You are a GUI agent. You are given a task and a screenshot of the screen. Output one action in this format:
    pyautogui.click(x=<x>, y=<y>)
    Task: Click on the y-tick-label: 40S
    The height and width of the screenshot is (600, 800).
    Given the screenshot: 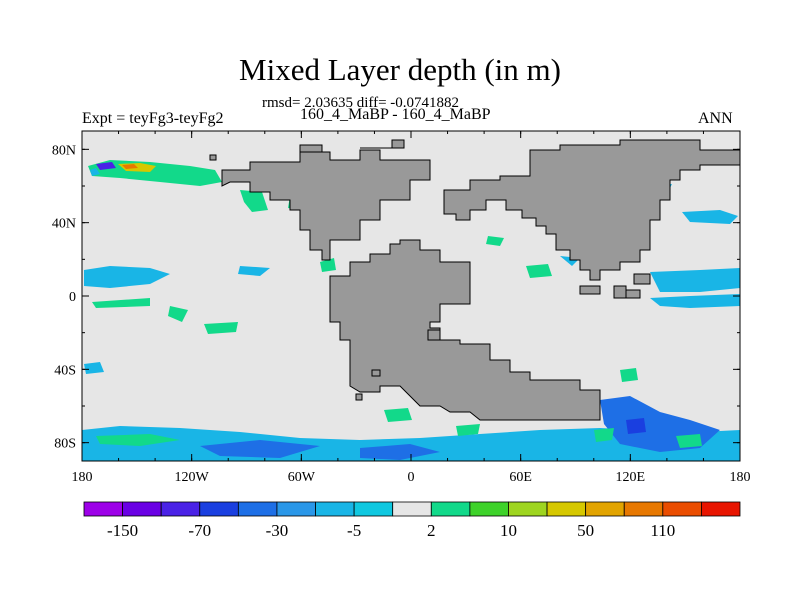 What is the action you would take?
    pyautogui.click(x=65, y=370)
    